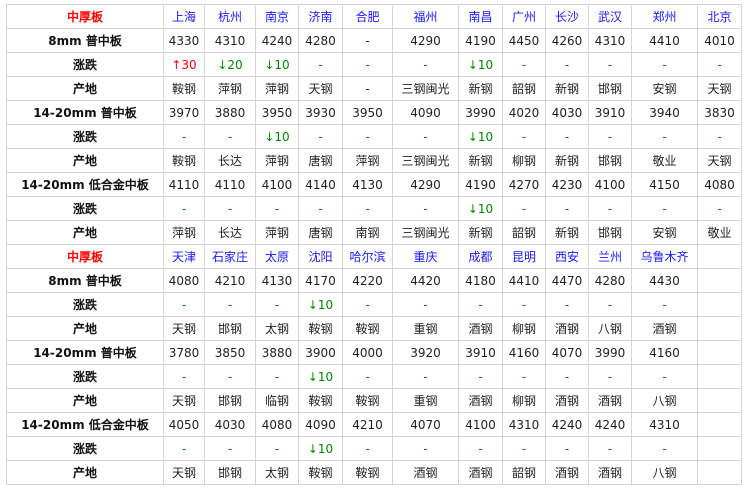 This screenshot has width=747, height=491. What do you see at coordinates (664, 88) in the screenshot?
I see `origin-cell: 安钢` at bounding box center [664, 88].